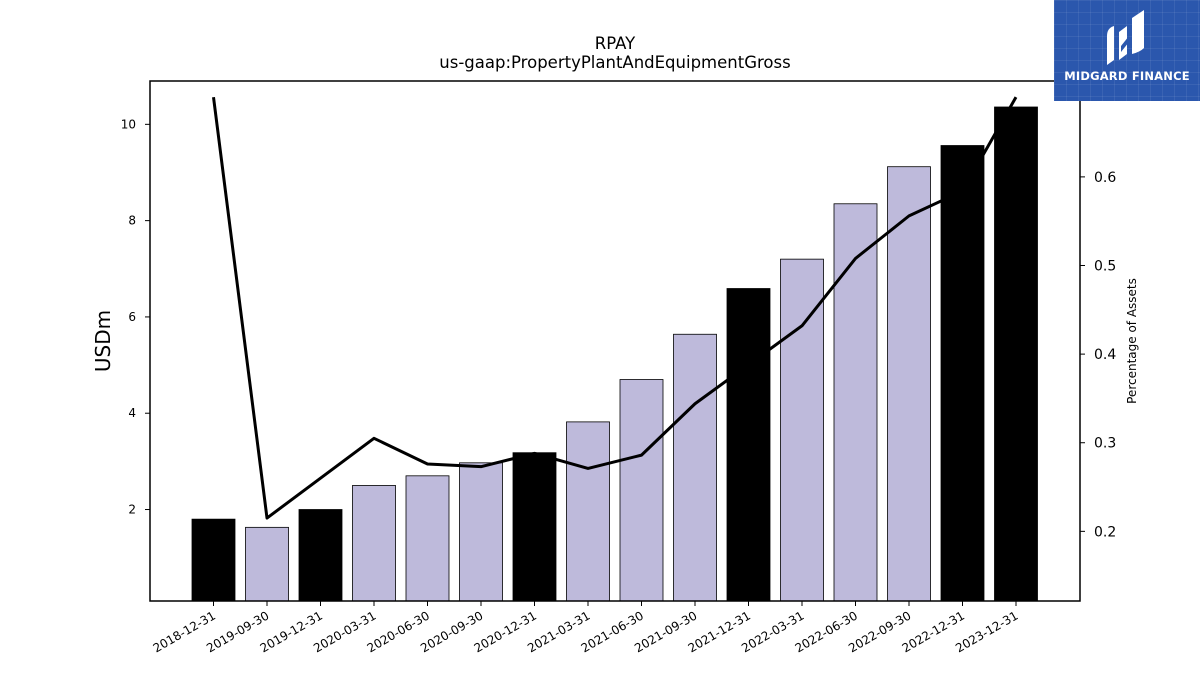  What do you see at coordinates (1105, 266) in the screenshot?
I see `y2-tick-label: 0.5` at bounding box center [1105, 266].